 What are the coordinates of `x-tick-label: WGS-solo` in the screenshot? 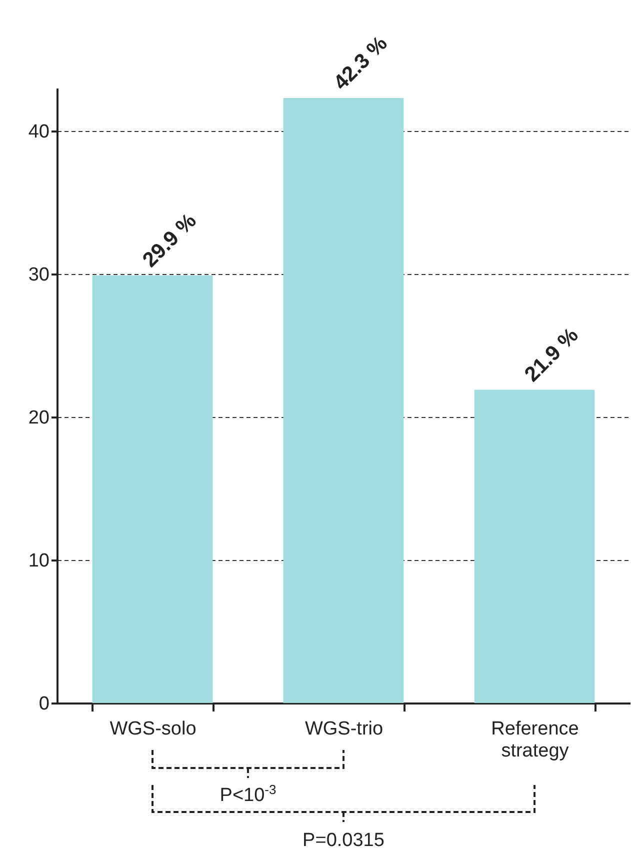 It's located at (153, 729).